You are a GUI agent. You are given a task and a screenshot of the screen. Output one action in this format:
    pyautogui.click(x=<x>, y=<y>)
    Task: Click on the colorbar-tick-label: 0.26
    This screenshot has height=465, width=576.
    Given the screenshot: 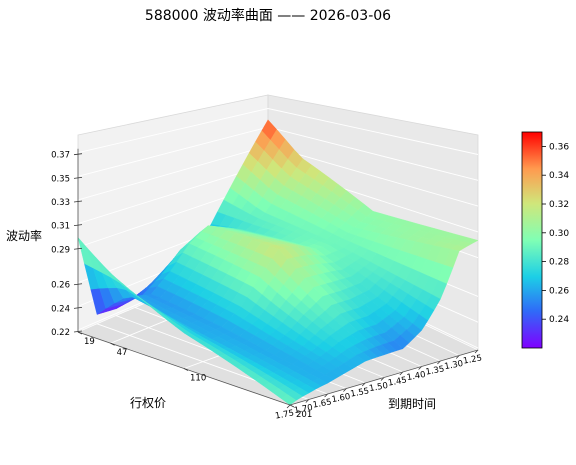 What is the action you would take?
    pyautogui.click(x=559, y=291)
    